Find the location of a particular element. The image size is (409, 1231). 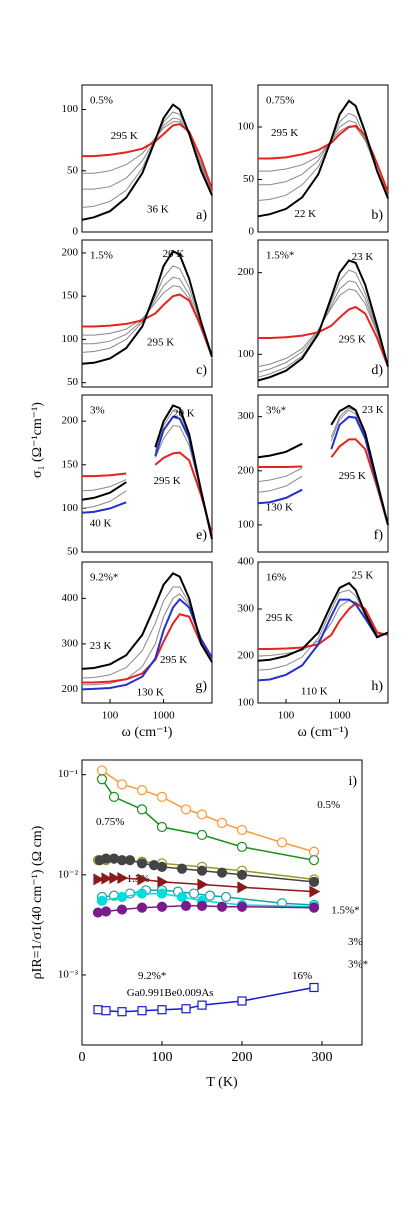

panel-note: 3%* is located at coordinates (276, 411).